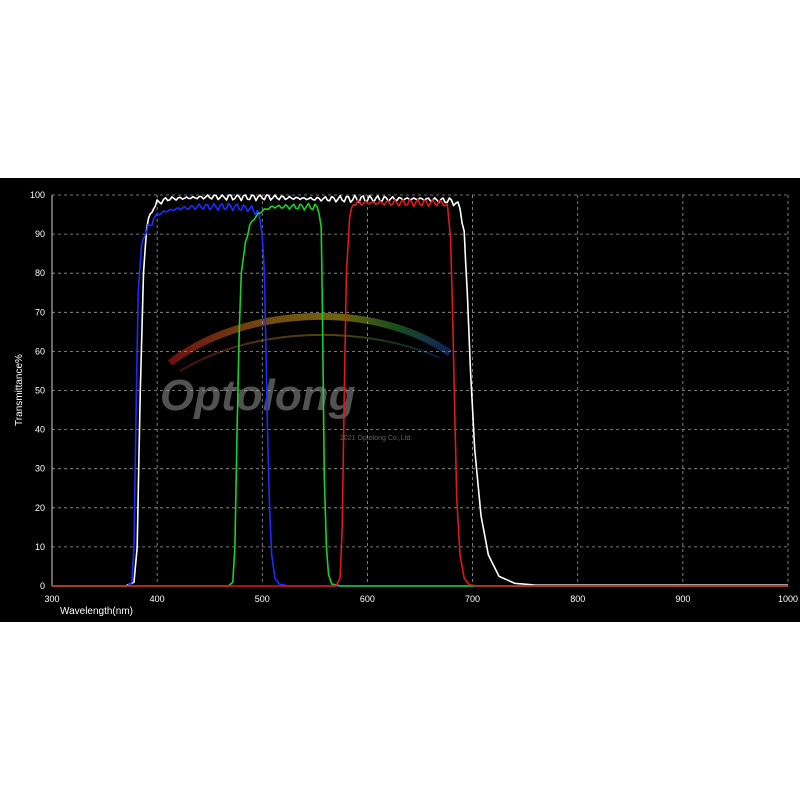 The width and height of the screenshot is (800, 800). What do you see at coordinates (40, 273) in the screenshot?
I see `y-tick-label: 80` at bounding box center [40, 273].